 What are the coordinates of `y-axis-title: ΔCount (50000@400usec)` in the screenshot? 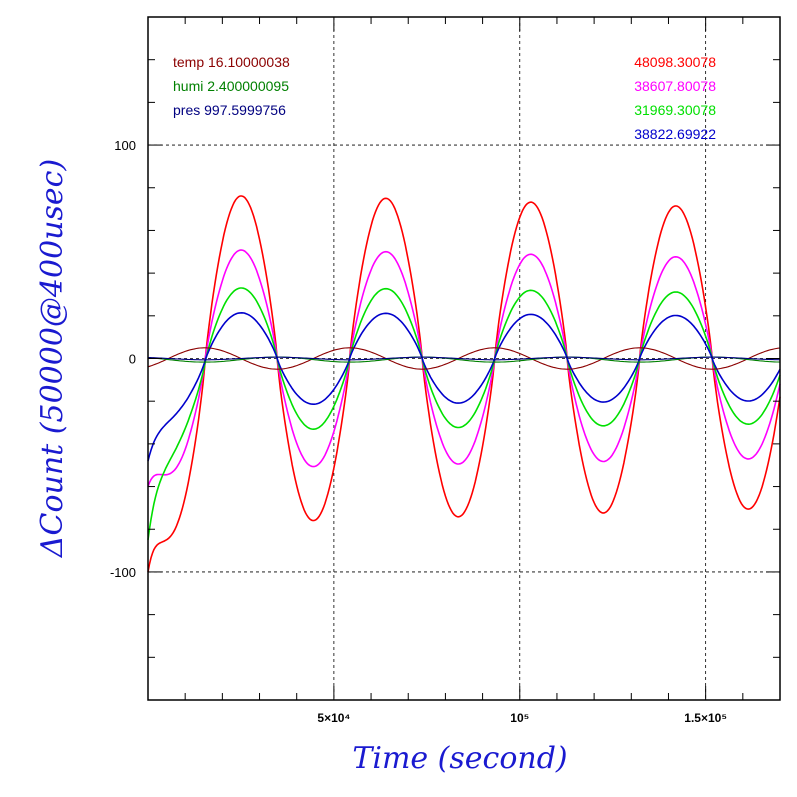 It's located at (52, 358).